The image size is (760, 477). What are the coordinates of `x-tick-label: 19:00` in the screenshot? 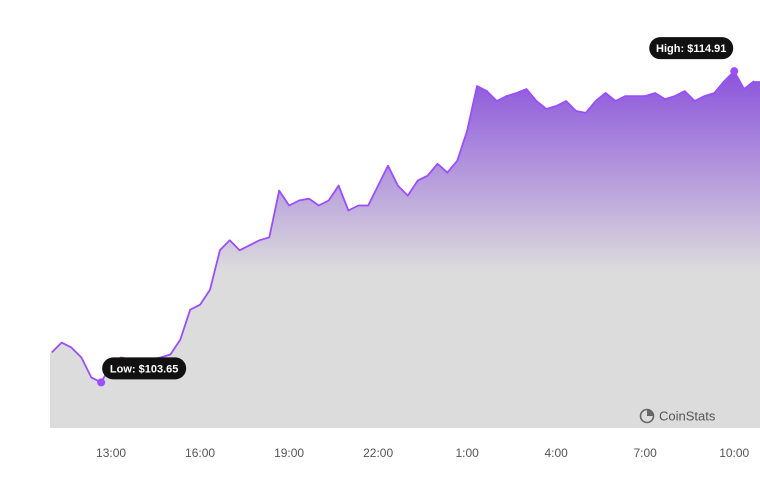 It's located at (289, 453).